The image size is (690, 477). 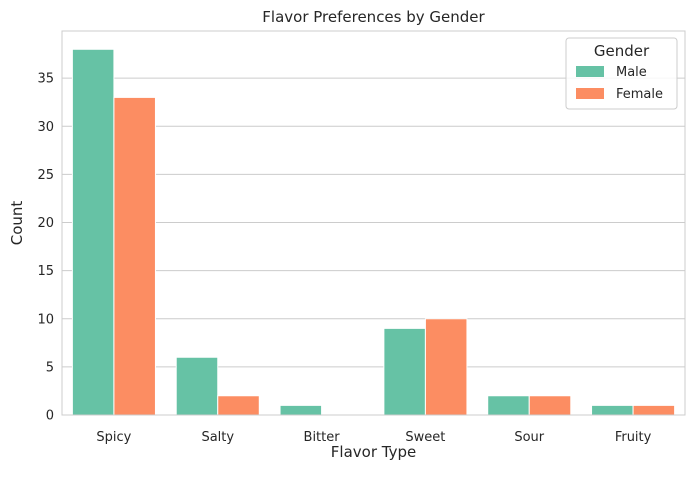 I want to click on bar-male-sweet, so click(x=404, y=371).